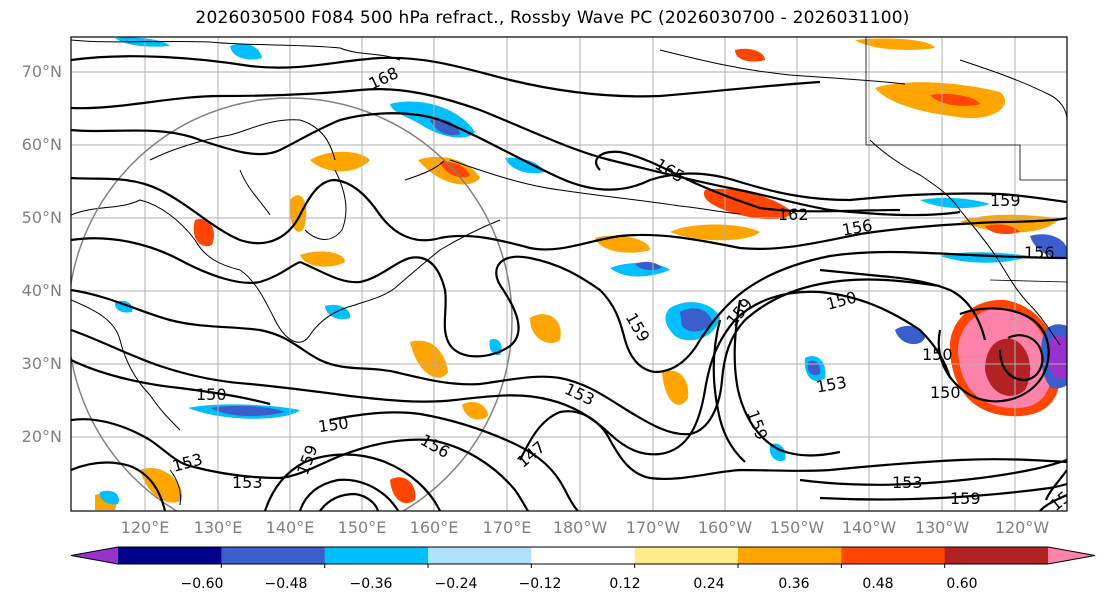 The width and height of the screenshot is (1105, 604). What do you see at coordinates (41, 436) in the screenshot?
I see `lat-label-20n: 20°N` at bounding box center [41, 436].